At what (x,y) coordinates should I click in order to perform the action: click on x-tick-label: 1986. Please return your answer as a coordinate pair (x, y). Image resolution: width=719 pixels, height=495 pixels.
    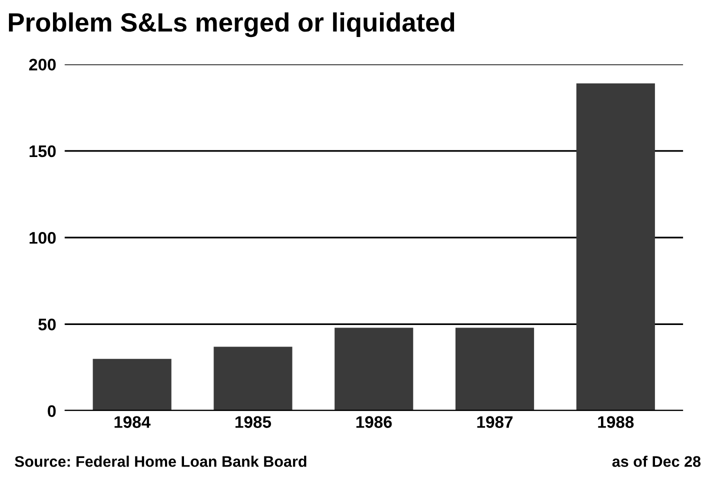
    Looking at the image, I should click on (374, 422).